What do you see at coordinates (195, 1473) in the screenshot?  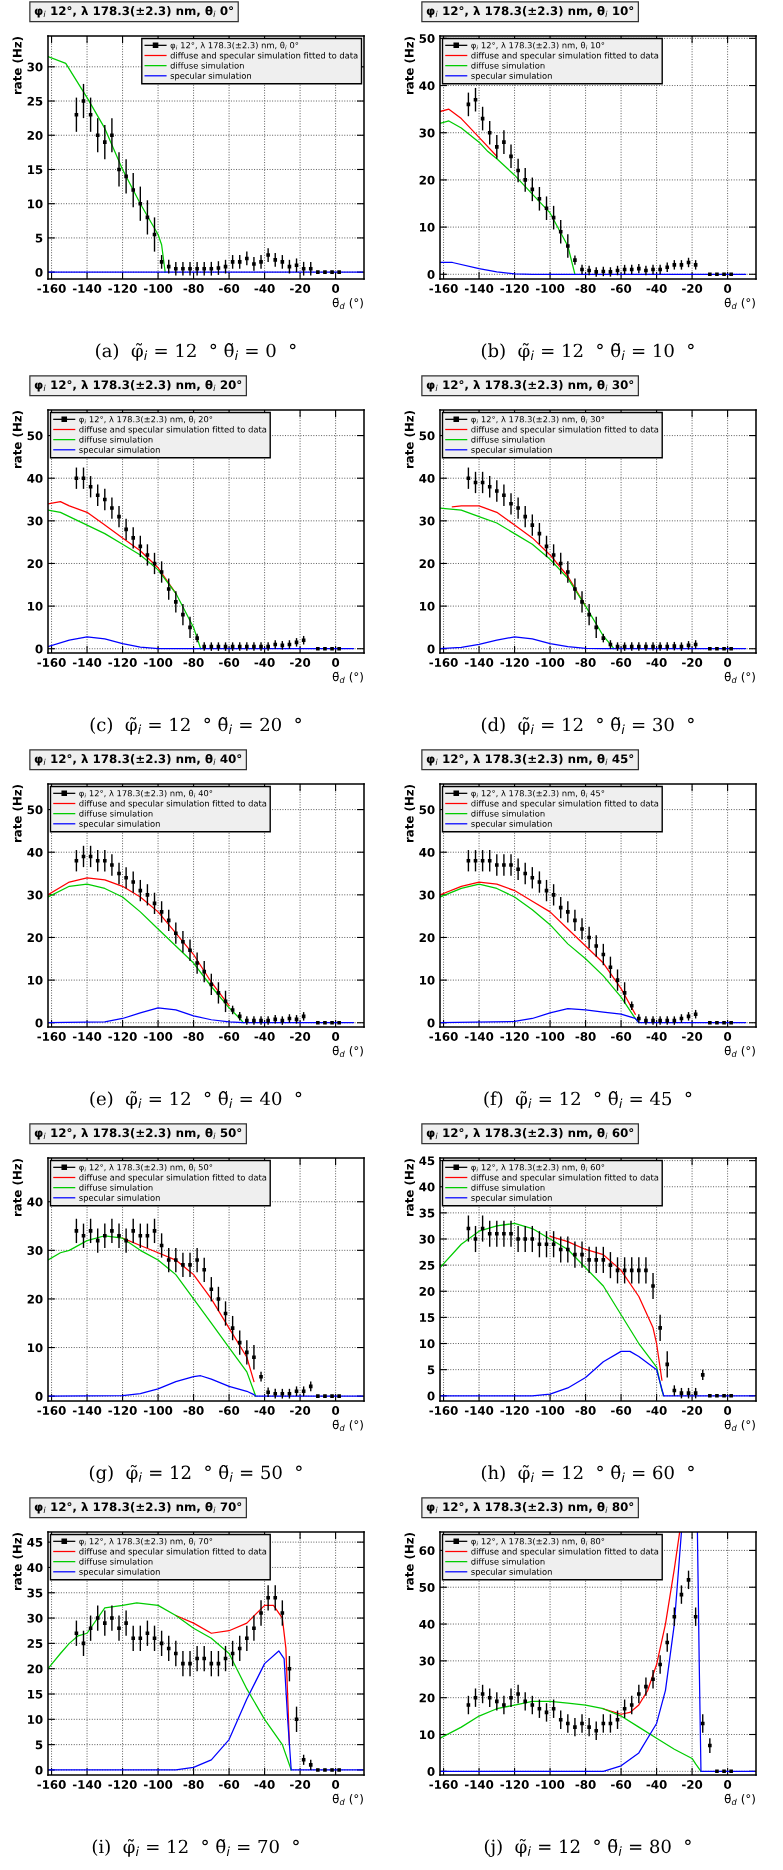 I see `text: (g) φ̃$_{i}$ = 12 ° θ̃$_{i}$ = 50 °` at bounding box center [195, 1473].